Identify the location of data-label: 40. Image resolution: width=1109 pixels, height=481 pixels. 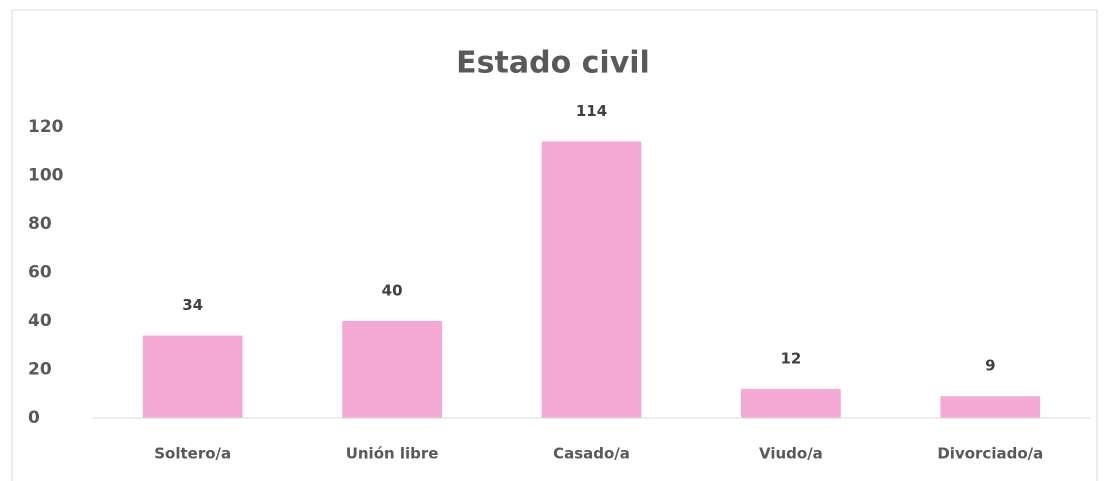
(392, 291).